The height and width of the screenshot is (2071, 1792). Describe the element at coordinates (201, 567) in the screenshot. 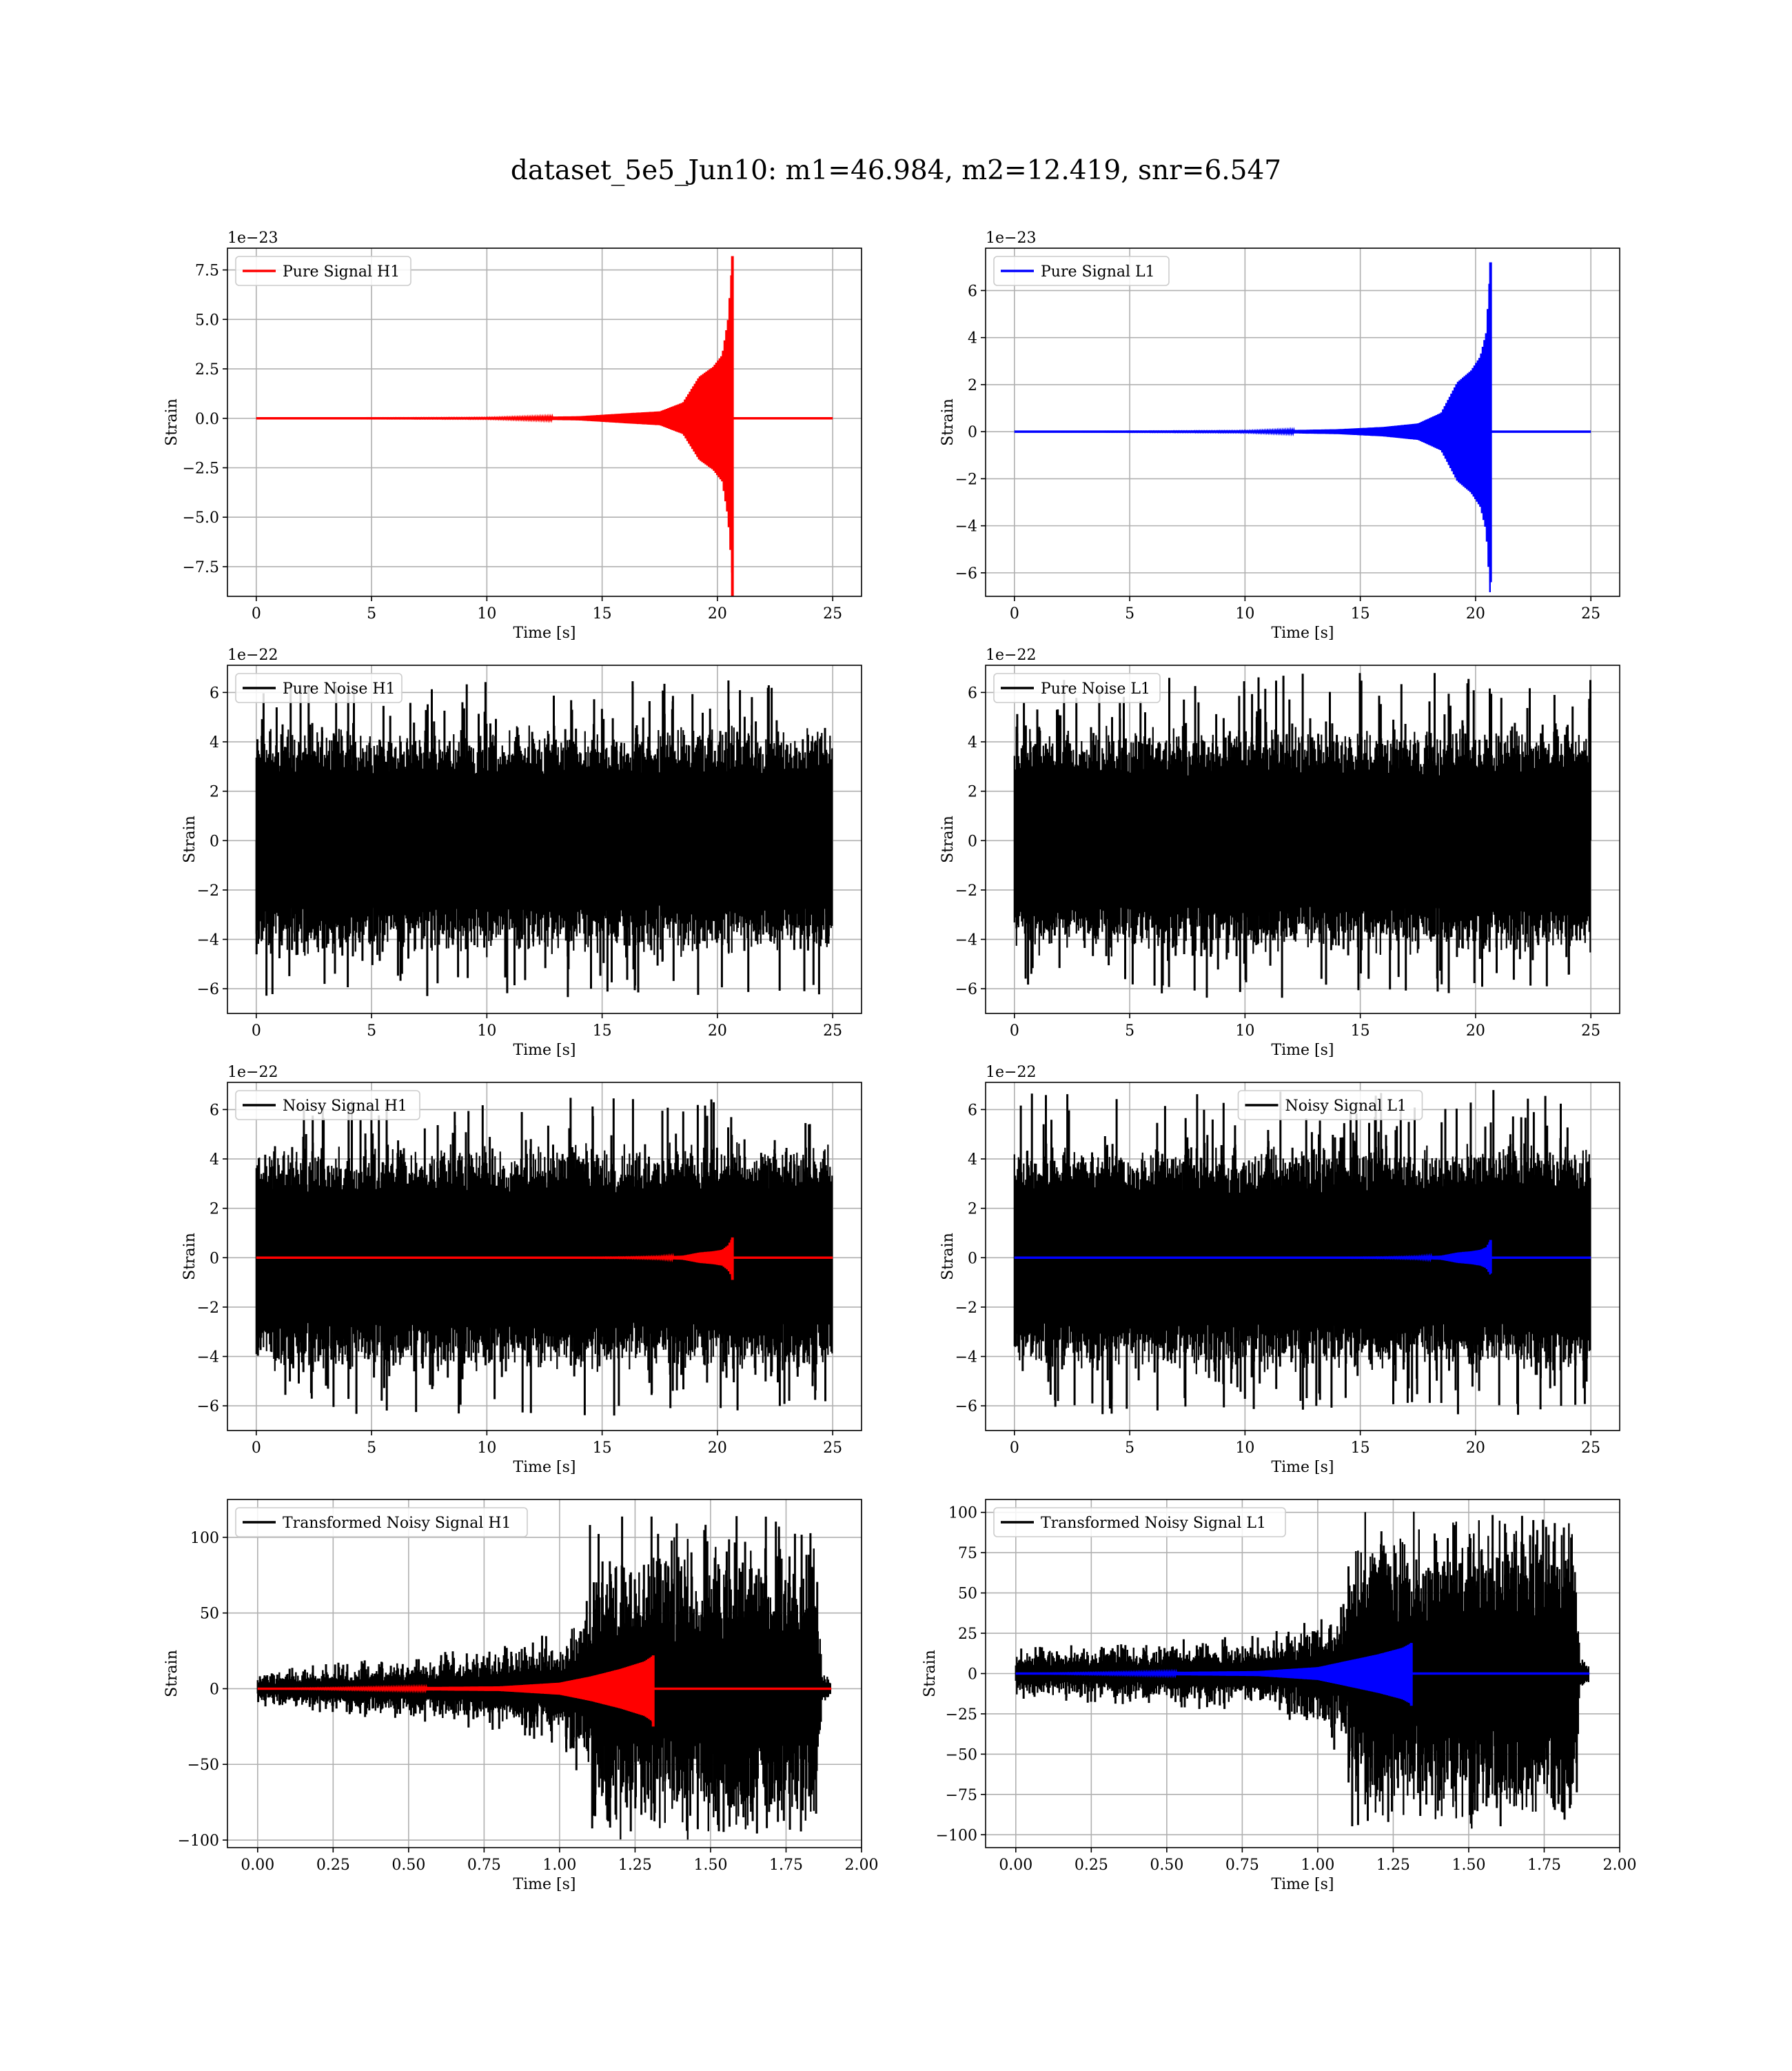

I see `y-tick-label: −7.5` at that location.